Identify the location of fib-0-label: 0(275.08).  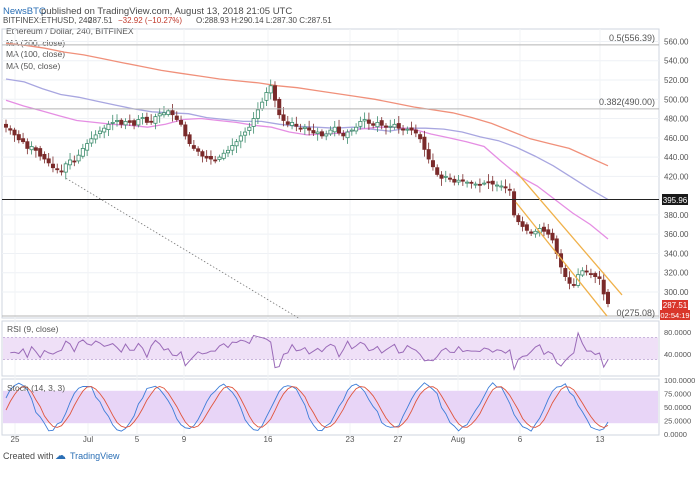
(635, 313).